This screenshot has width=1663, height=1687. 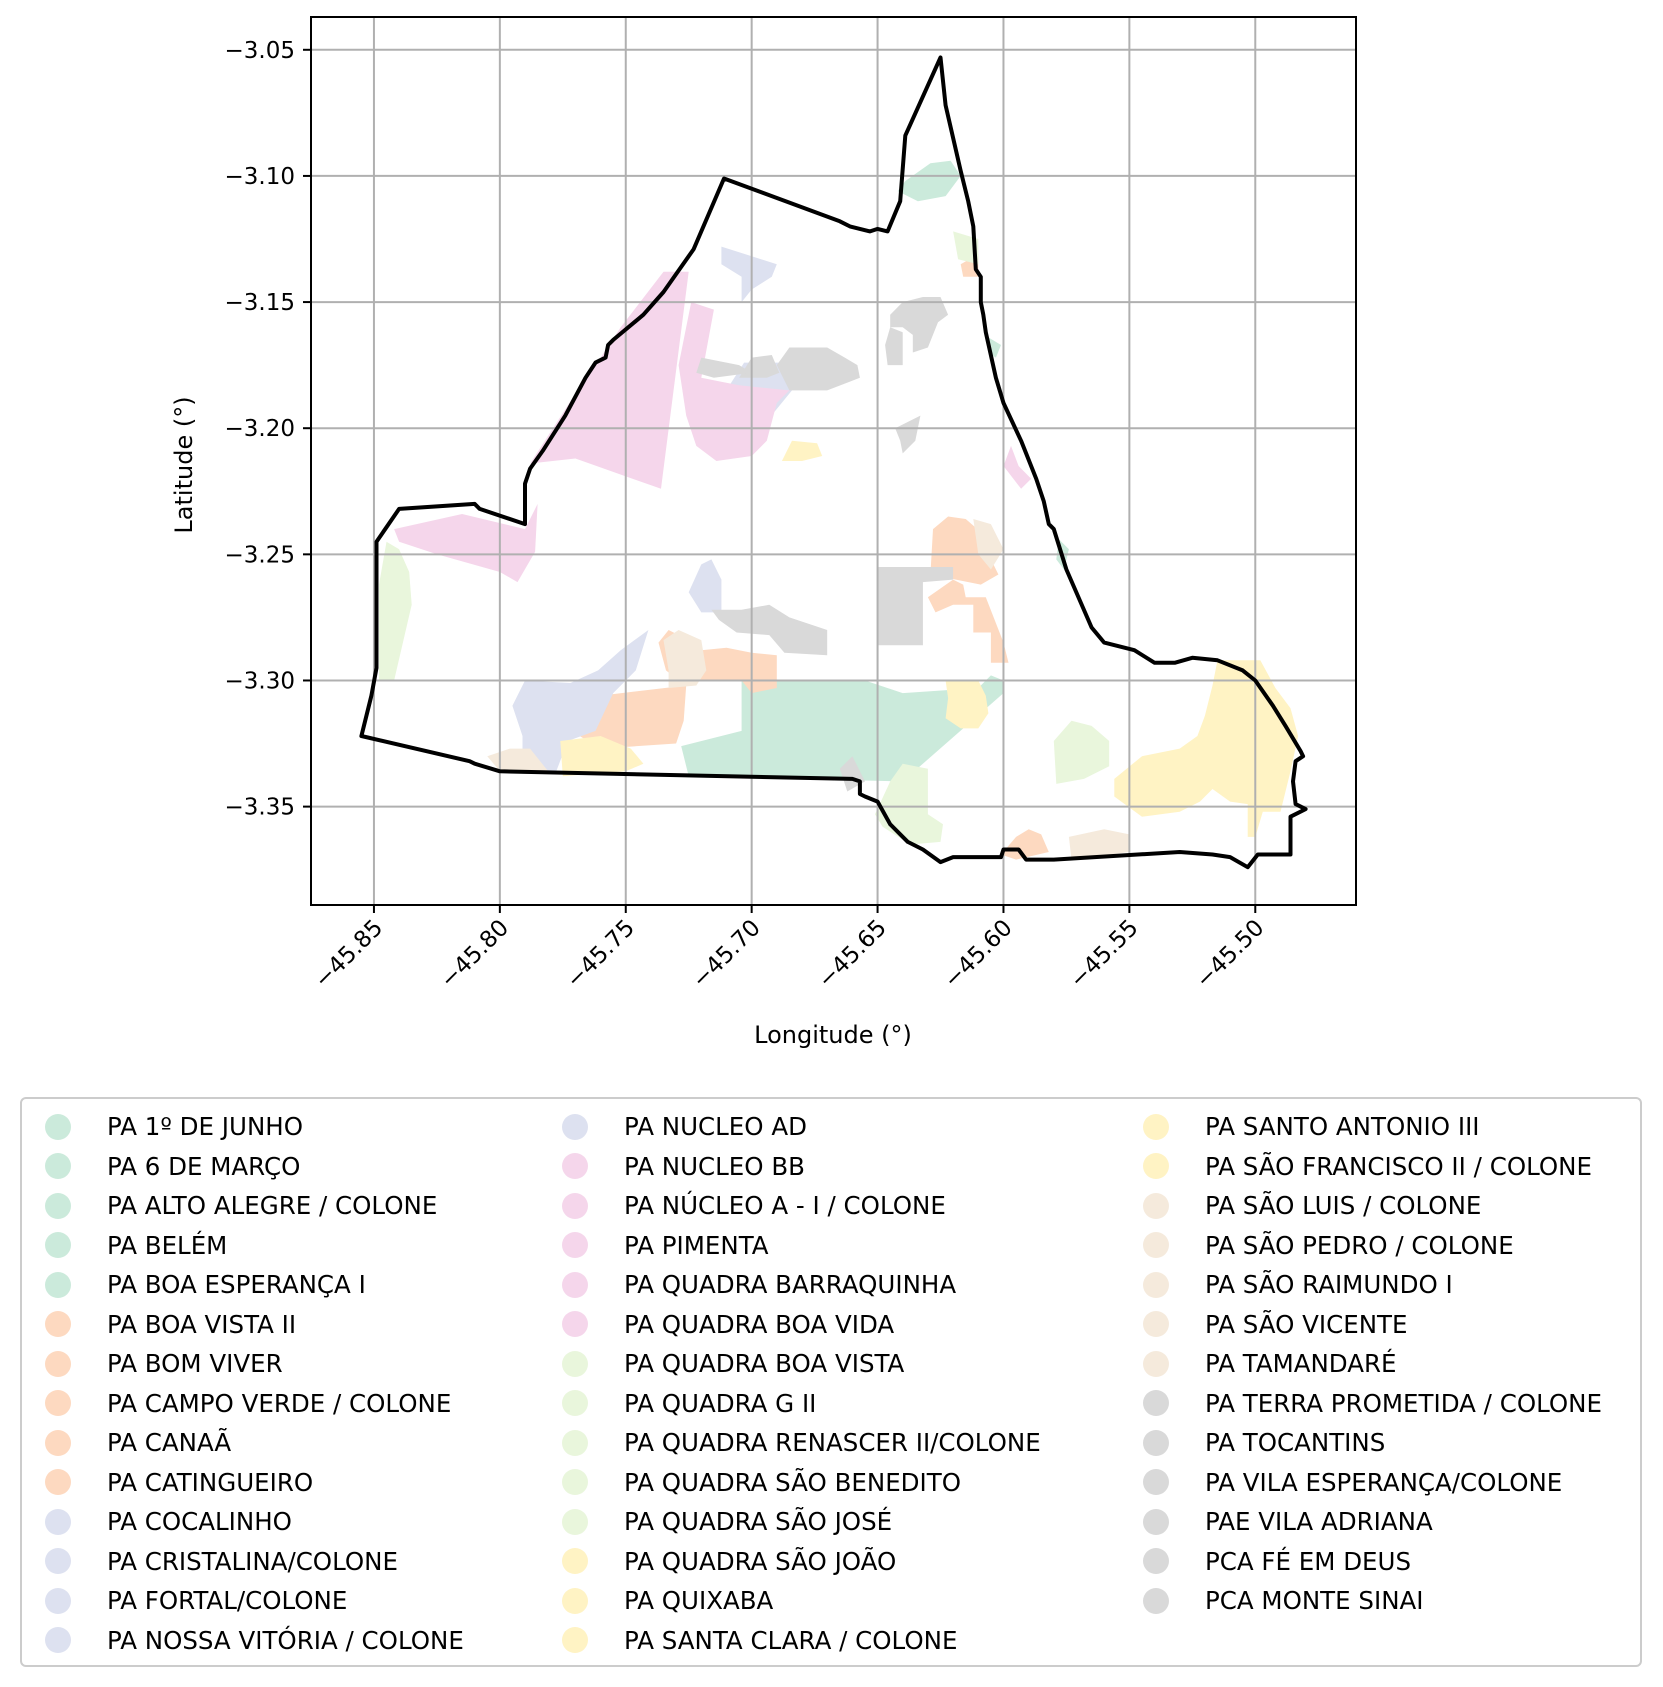 I want to click on legend-label: PA TOCANTINS, so click(x=1295, y=1443).